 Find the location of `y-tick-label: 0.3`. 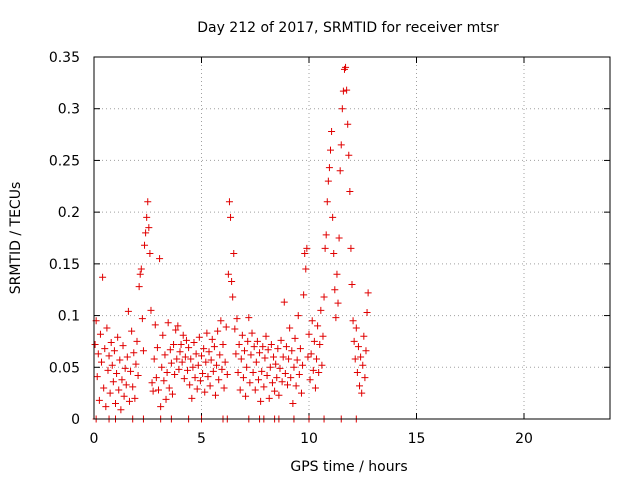

y-tick-label: 0.3 is located at coordinates (69, 110).